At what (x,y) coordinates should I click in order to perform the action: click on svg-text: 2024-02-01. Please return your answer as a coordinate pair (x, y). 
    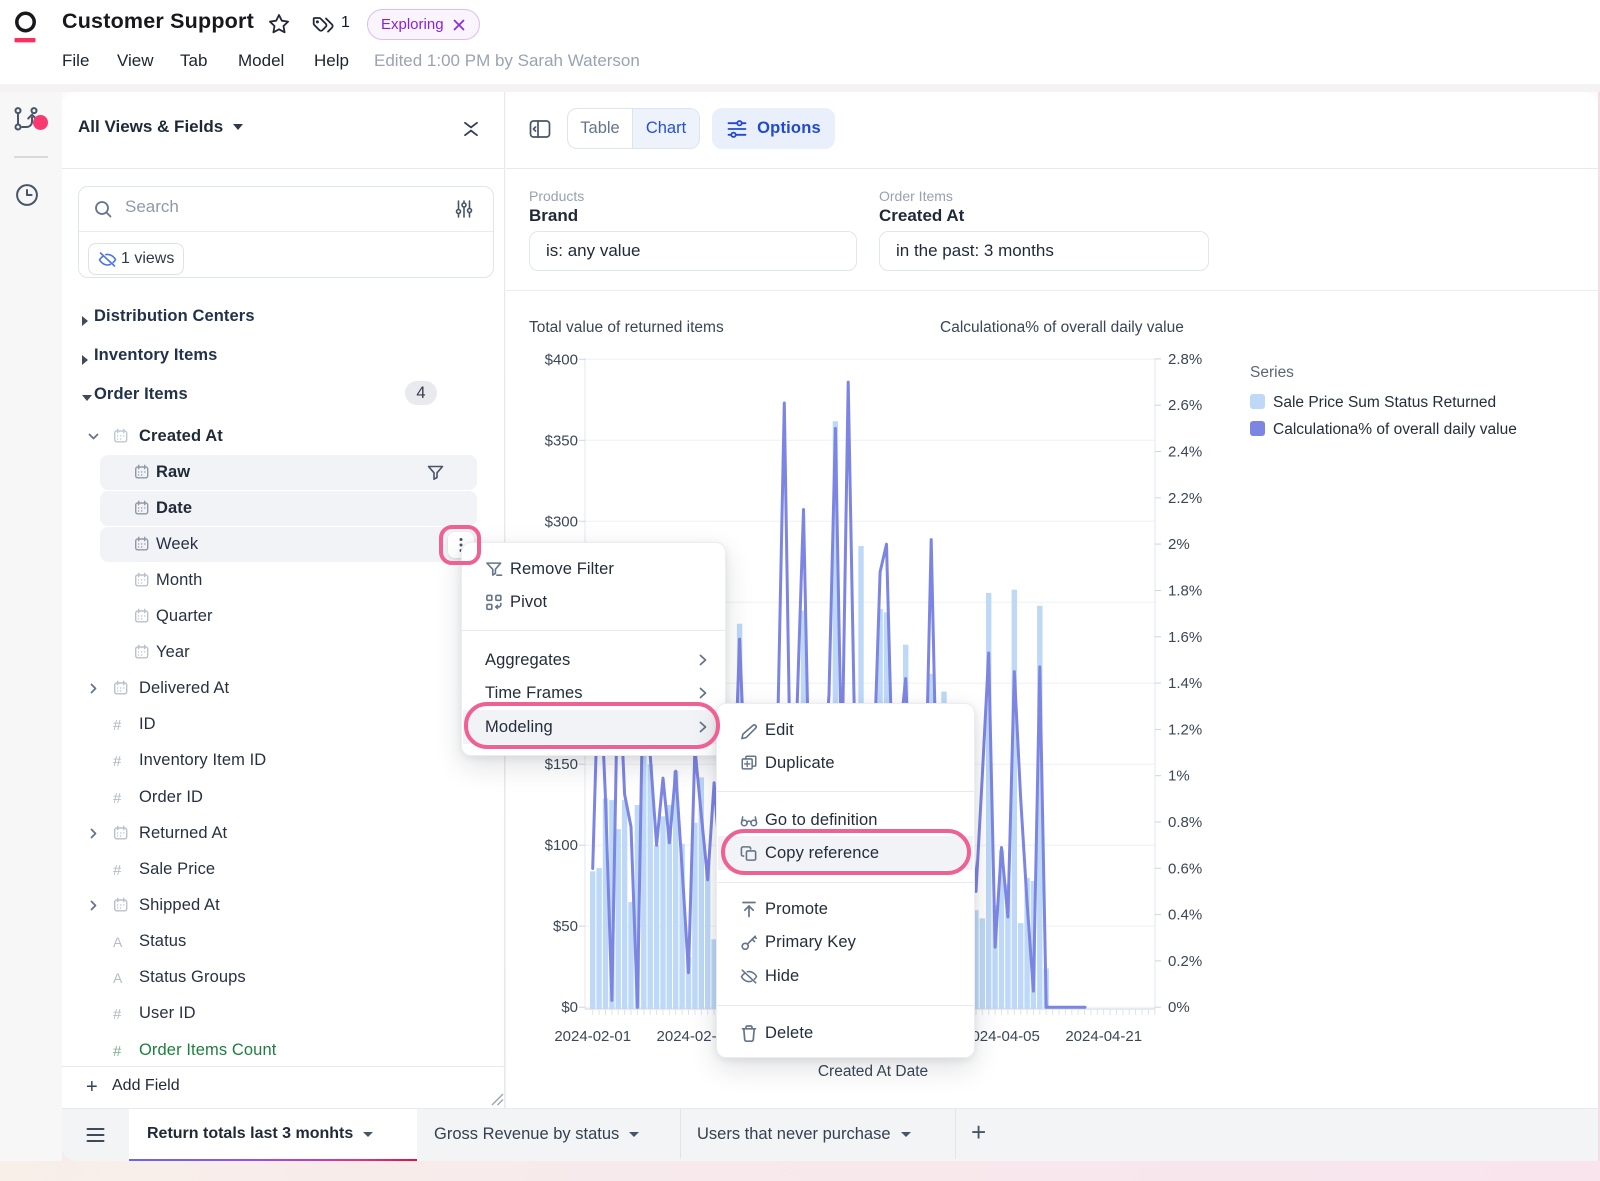
    Looking at the image, I should click on (592, 1036).